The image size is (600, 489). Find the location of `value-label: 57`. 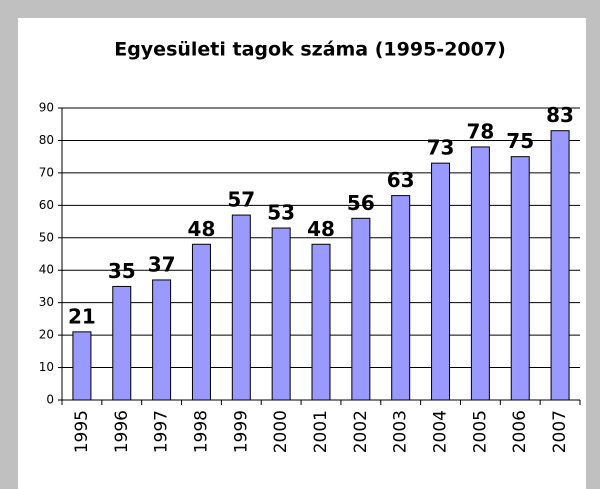

value-label: 57 is located at coordinates (241, 200).